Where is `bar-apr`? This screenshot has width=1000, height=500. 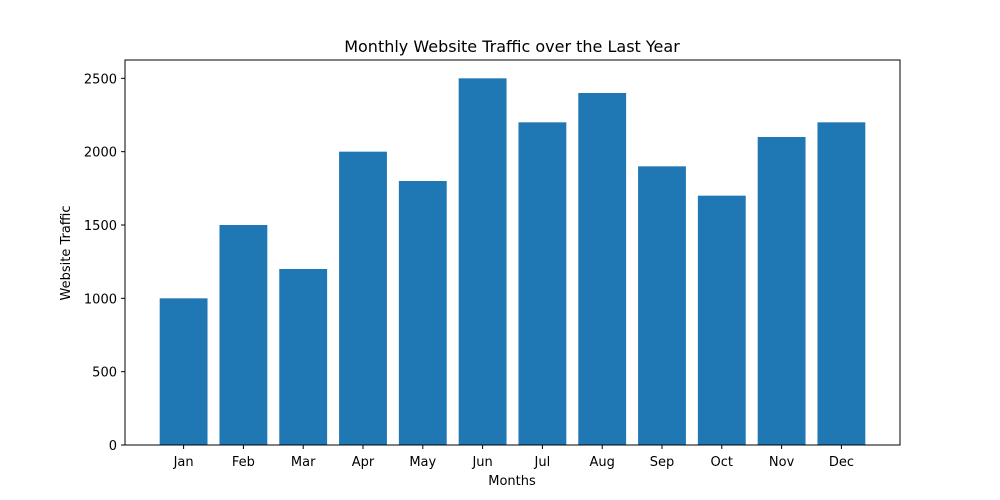 bar-apr is located at coordinates (363, 298).